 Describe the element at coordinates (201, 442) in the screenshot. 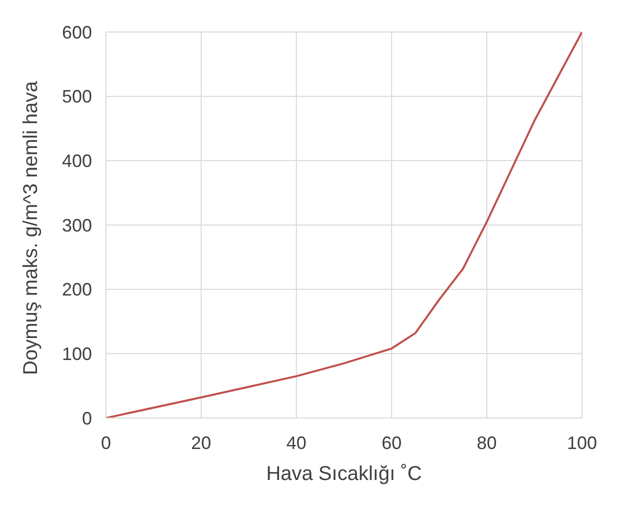

I see `x-tick-label: 20` at that location.